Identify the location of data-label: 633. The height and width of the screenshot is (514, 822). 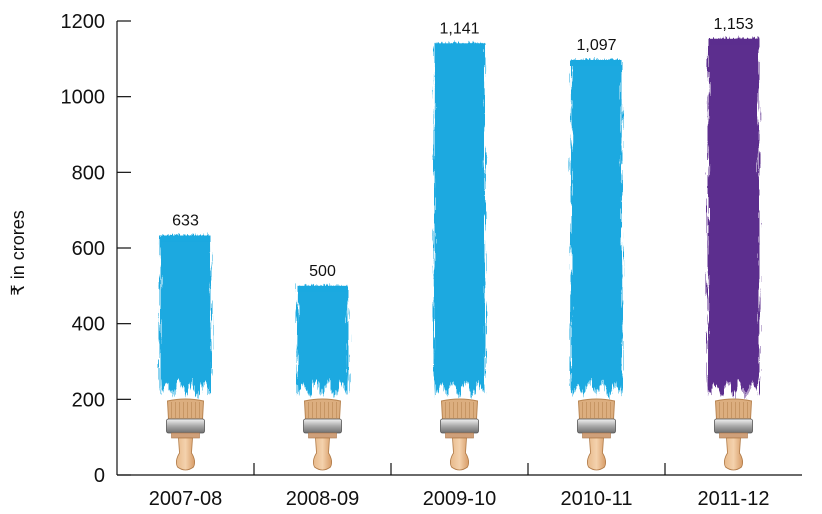
(185, 221).